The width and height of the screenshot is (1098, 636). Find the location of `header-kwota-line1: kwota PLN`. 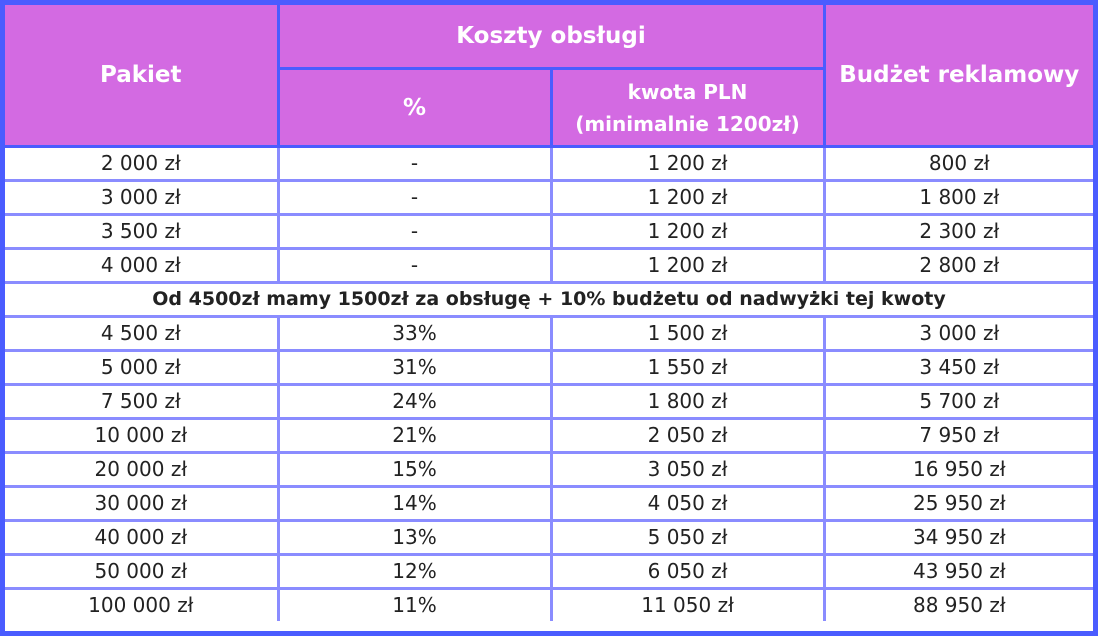

header-kwota-line1: kwota PLN is located at coordinates (687, 91).